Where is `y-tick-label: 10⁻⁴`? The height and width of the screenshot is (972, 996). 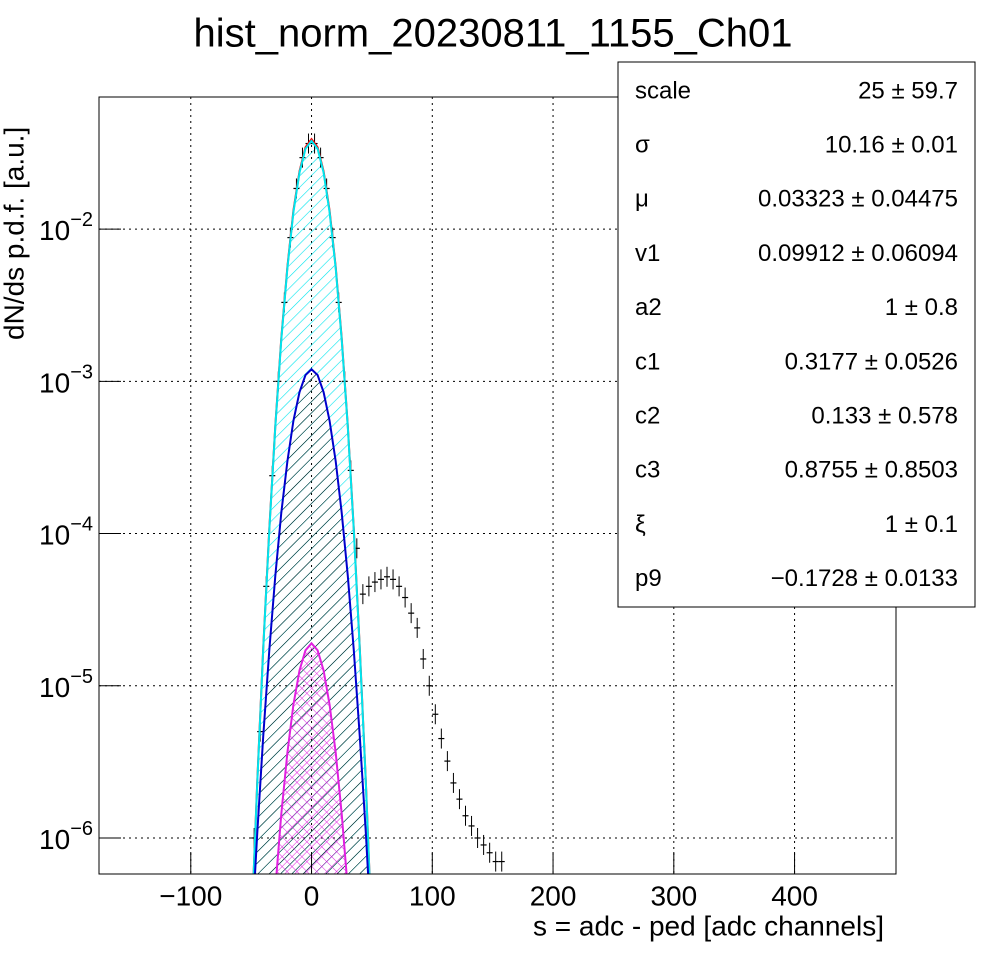 y-tick-label: 10⁻⁴ is located at coordinates (66, 532).